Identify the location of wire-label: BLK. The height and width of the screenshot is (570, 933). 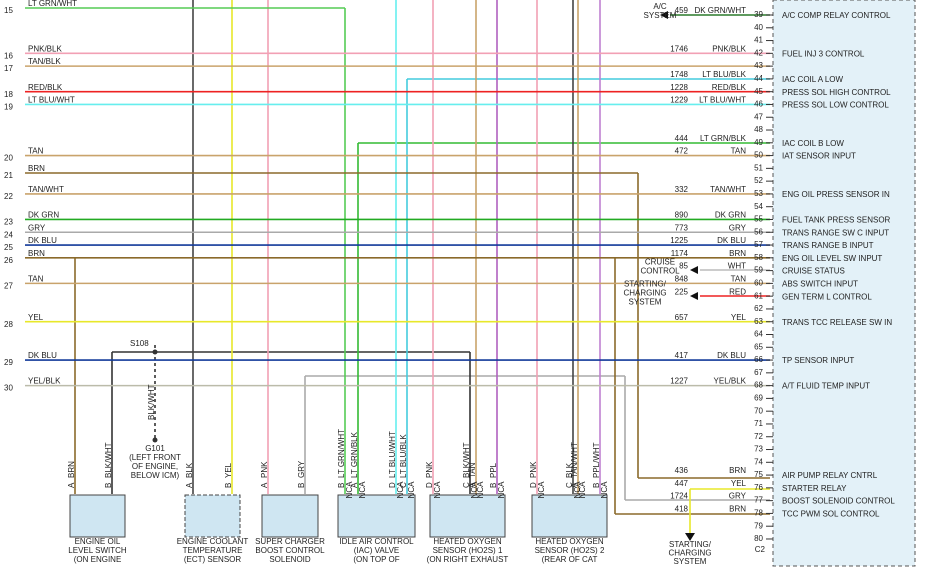
(569, 470).